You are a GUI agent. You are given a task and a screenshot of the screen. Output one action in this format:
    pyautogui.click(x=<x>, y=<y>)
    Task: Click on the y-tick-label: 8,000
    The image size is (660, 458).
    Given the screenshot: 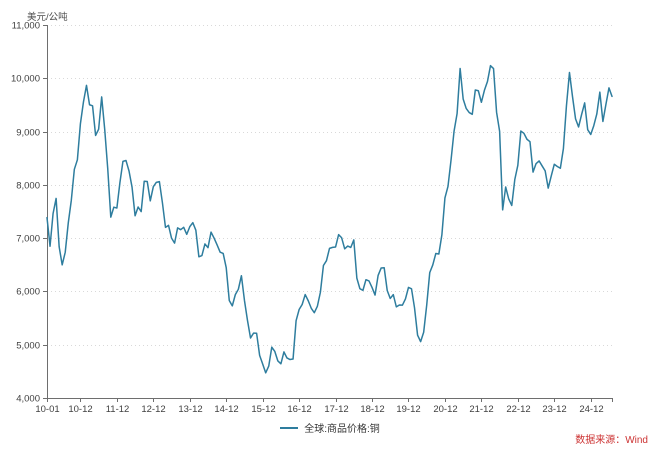 What is the action you would take?
    pyautogui.click(x=28, y=186)
    